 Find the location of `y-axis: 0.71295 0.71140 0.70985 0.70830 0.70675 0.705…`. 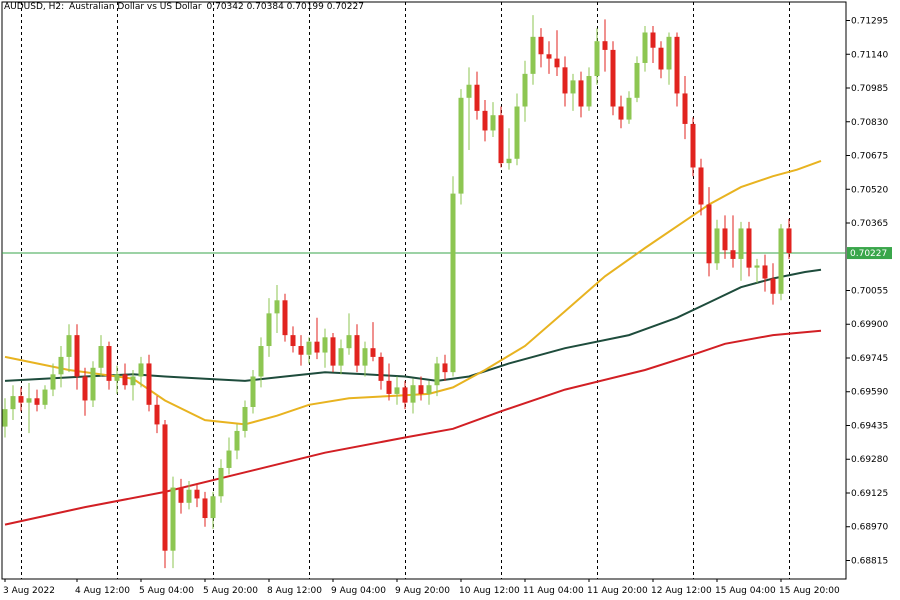

y-axis: 0.71295 0.71140 0.70985 0.70830 0.70675 0.705… is located at coordinates (867, 291).